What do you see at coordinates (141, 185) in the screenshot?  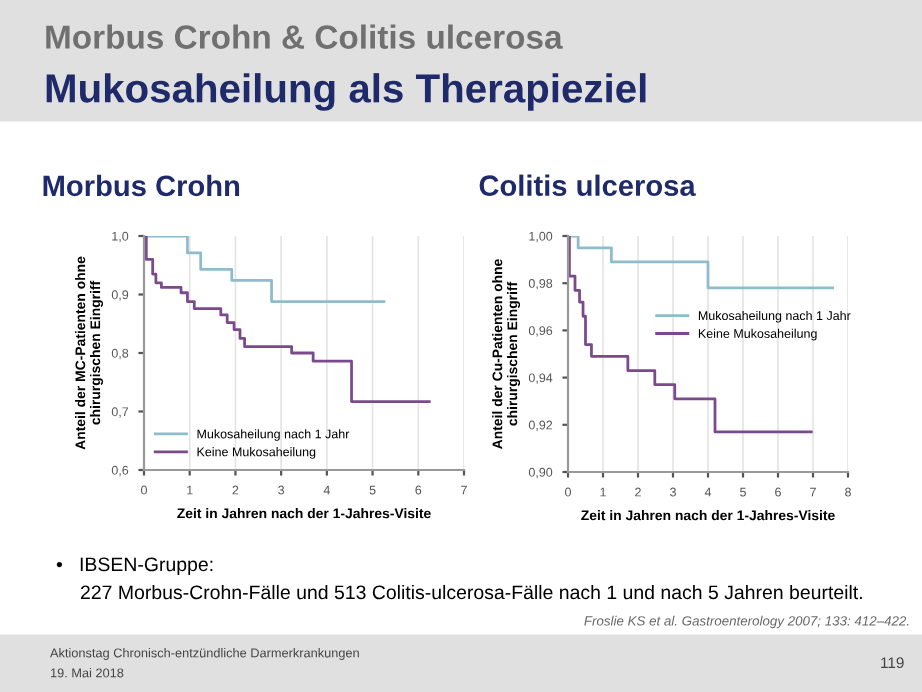 I see `chart-title: Morbus Crohn` at bounding box center [141, 185].